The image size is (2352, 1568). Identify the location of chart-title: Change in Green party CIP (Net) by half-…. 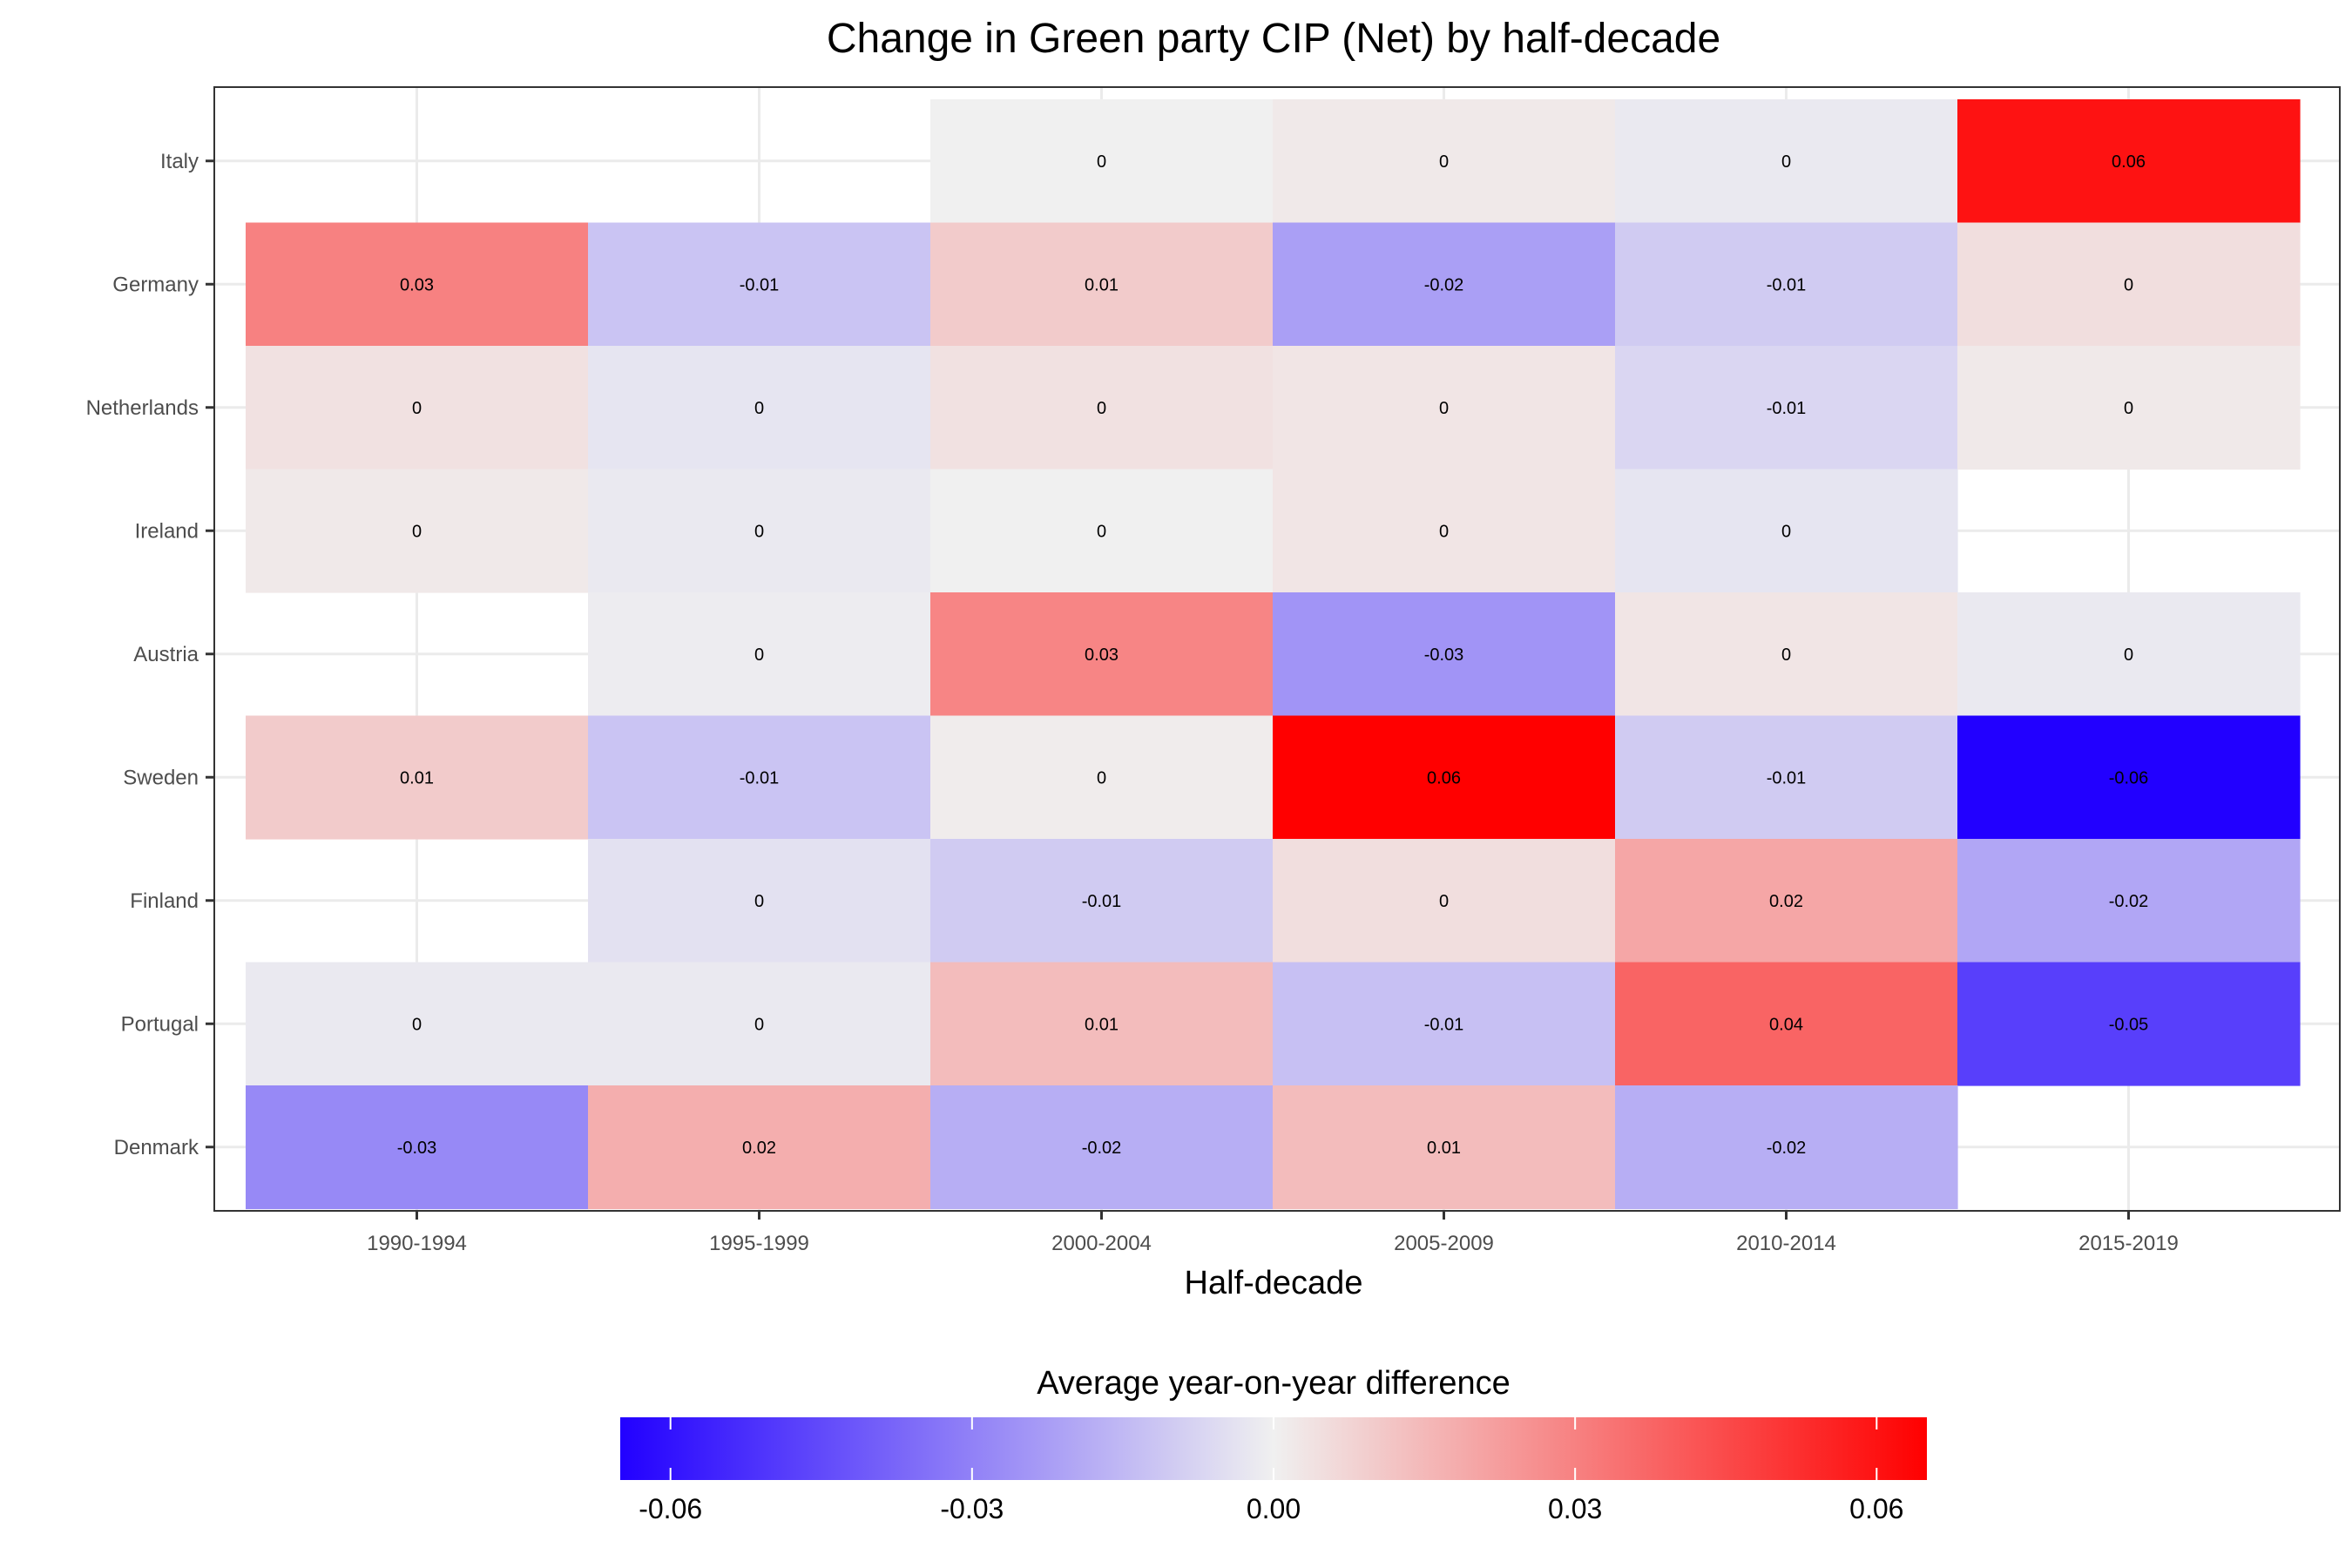
(1273, 39).